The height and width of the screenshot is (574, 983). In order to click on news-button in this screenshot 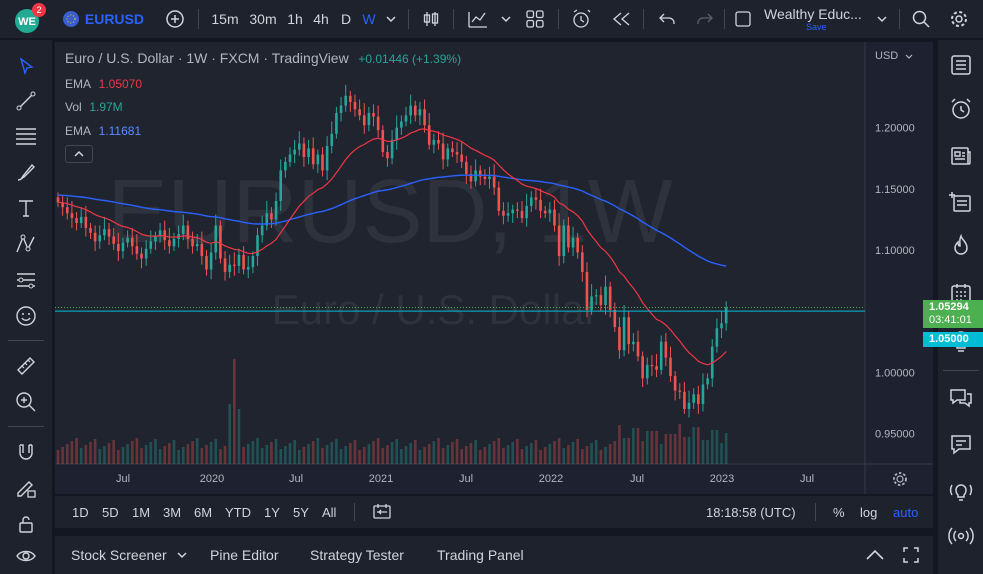, I will do `click(961, 156)`.